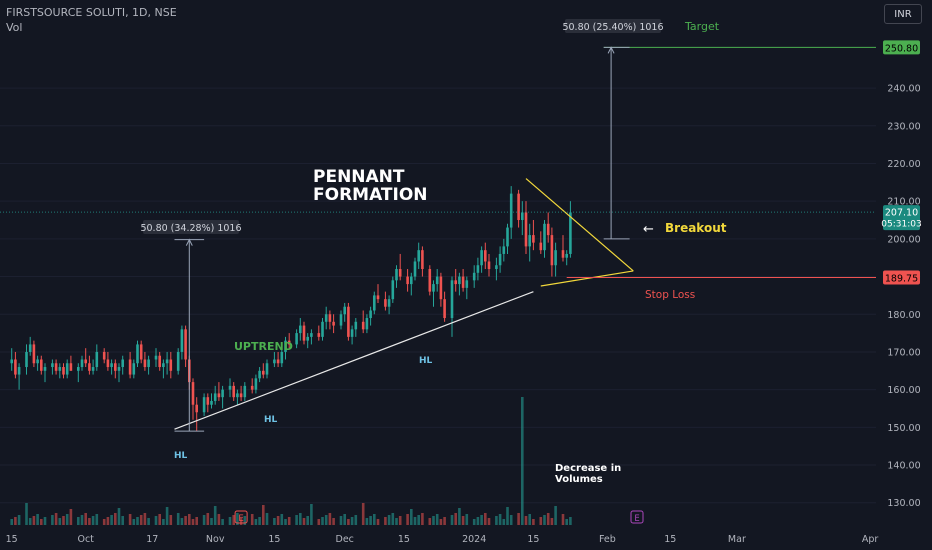 This screenshot has height=550, width=932. I want to click on x-tick-label: 2024, so click(474, 539).